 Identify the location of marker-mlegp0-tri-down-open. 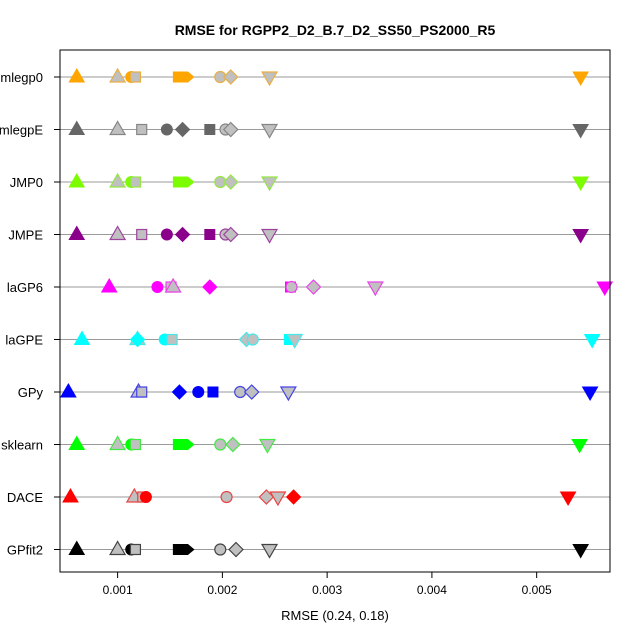
(269, 79).